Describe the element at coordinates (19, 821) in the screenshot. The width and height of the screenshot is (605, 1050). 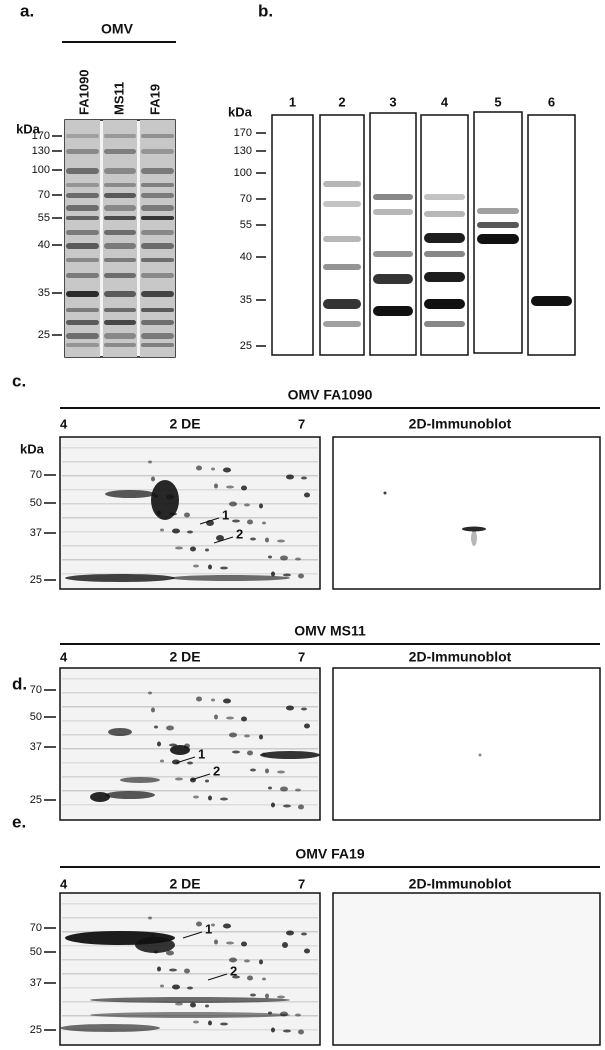
I see `label: e.` at that location.